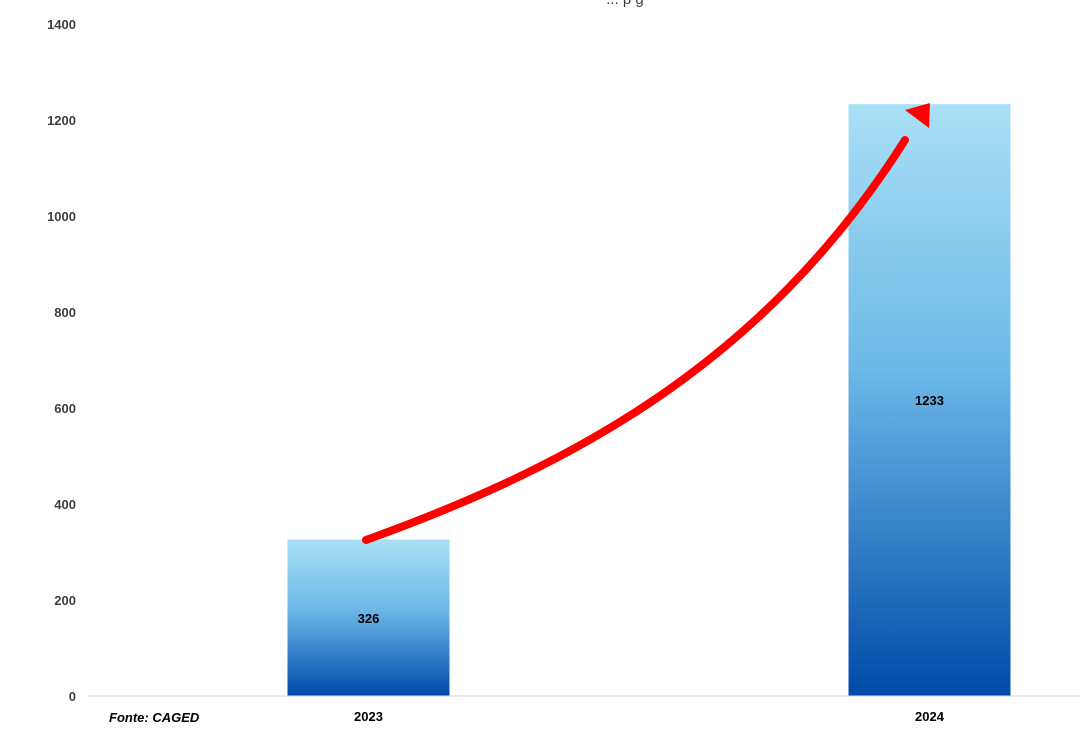 The height and width of the screenshot is (738, 1080). What do you see at coordinates (61, 24) in the screenshot?
I see `y-tick-label: 1400` at bounding box center [61, 24].